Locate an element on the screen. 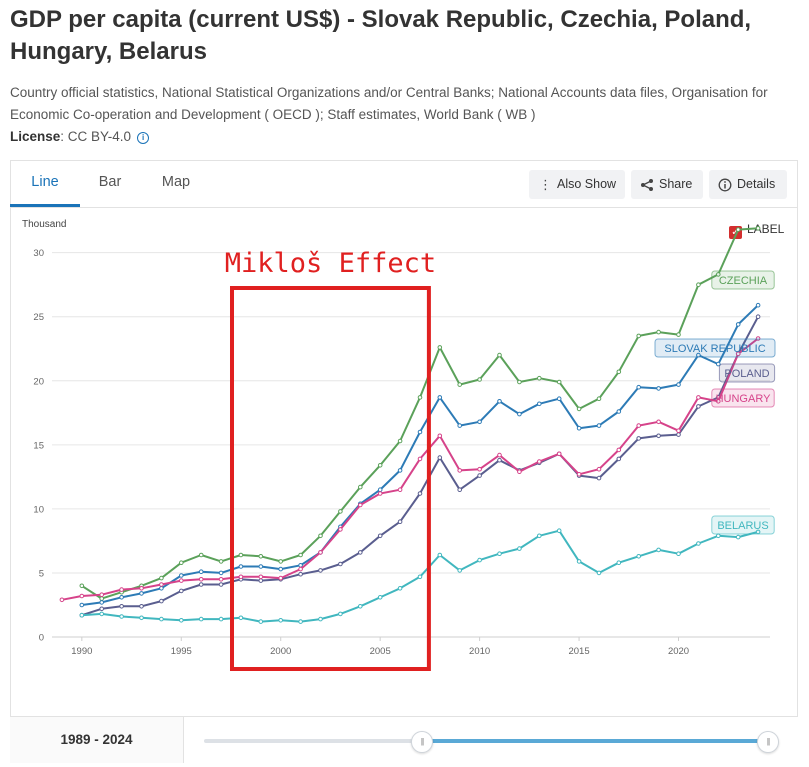 Image resolution: width=809 pixels, height=767 pixels. y-tick-label: 10 is located at coordinates (38, 509).